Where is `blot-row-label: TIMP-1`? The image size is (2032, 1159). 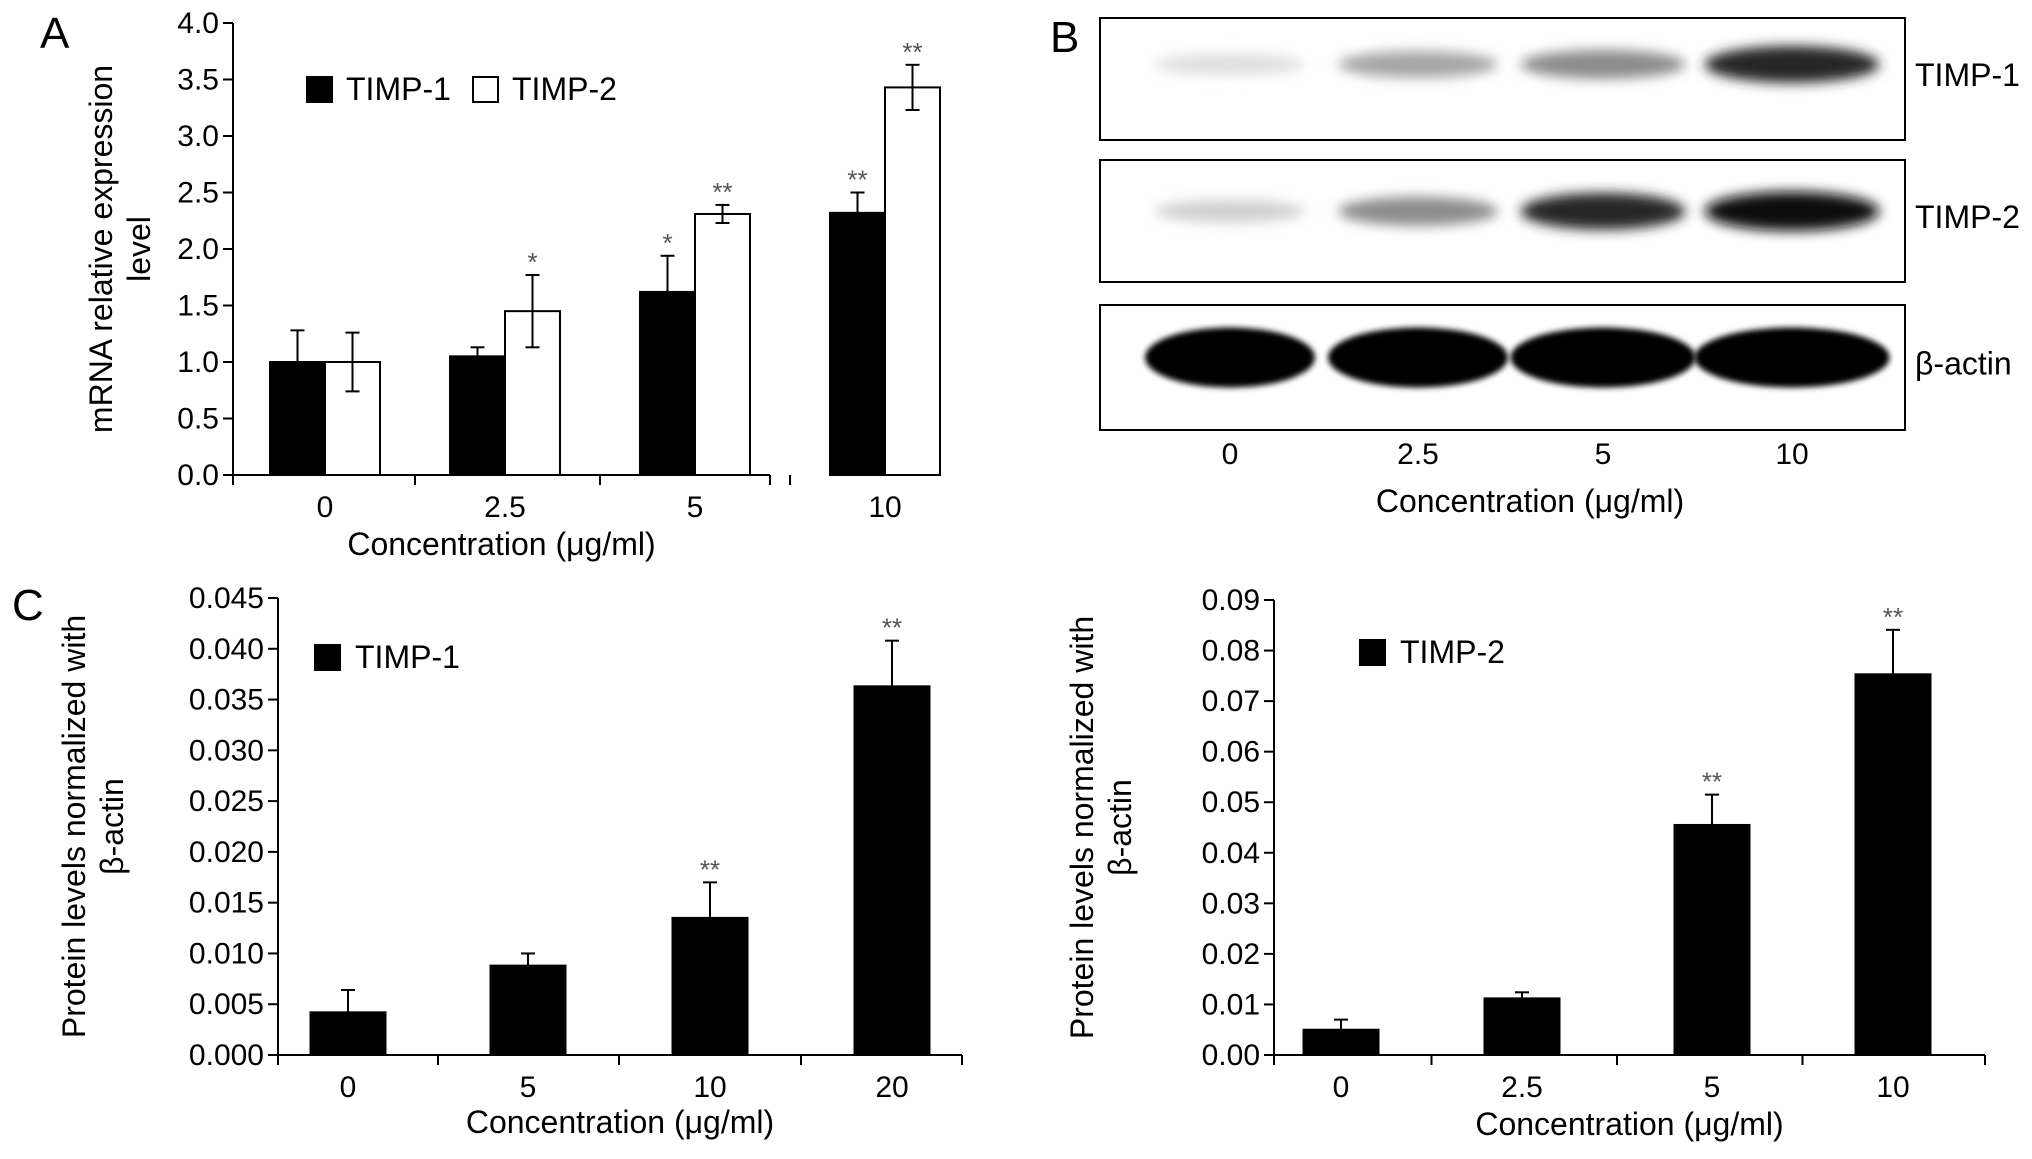 blot-row-label: TIMP-1 is located at coordinates (1967, 75).